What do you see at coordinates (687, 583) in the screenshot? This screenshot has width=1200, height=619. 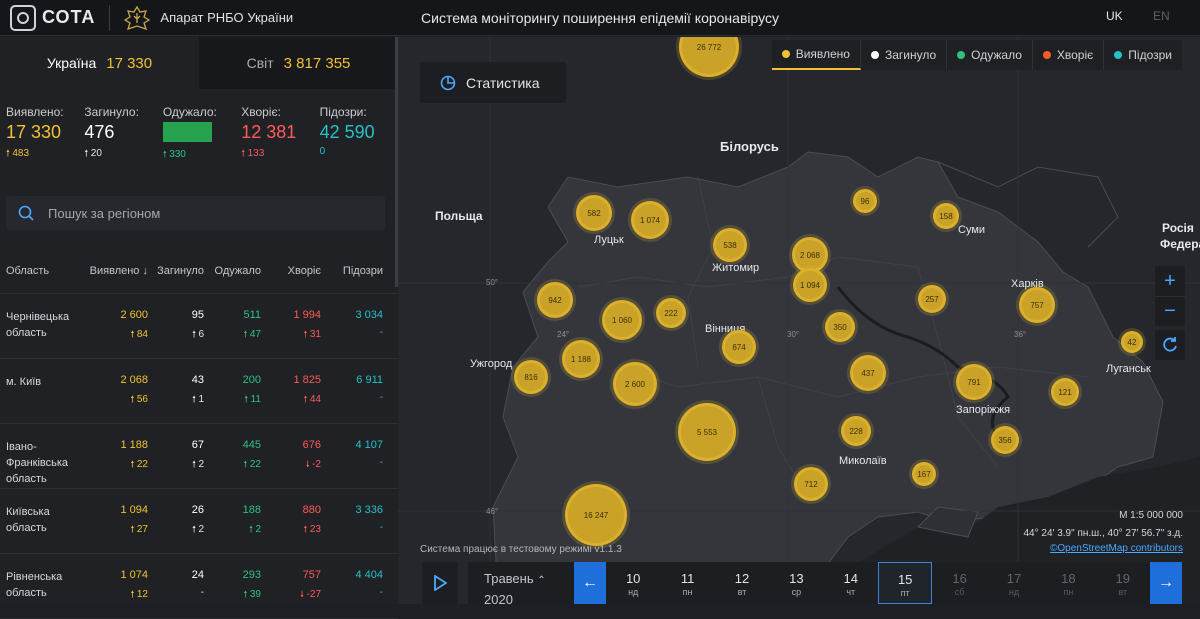 I see `day-item: 11 пн` at bounding box center [687, 583].